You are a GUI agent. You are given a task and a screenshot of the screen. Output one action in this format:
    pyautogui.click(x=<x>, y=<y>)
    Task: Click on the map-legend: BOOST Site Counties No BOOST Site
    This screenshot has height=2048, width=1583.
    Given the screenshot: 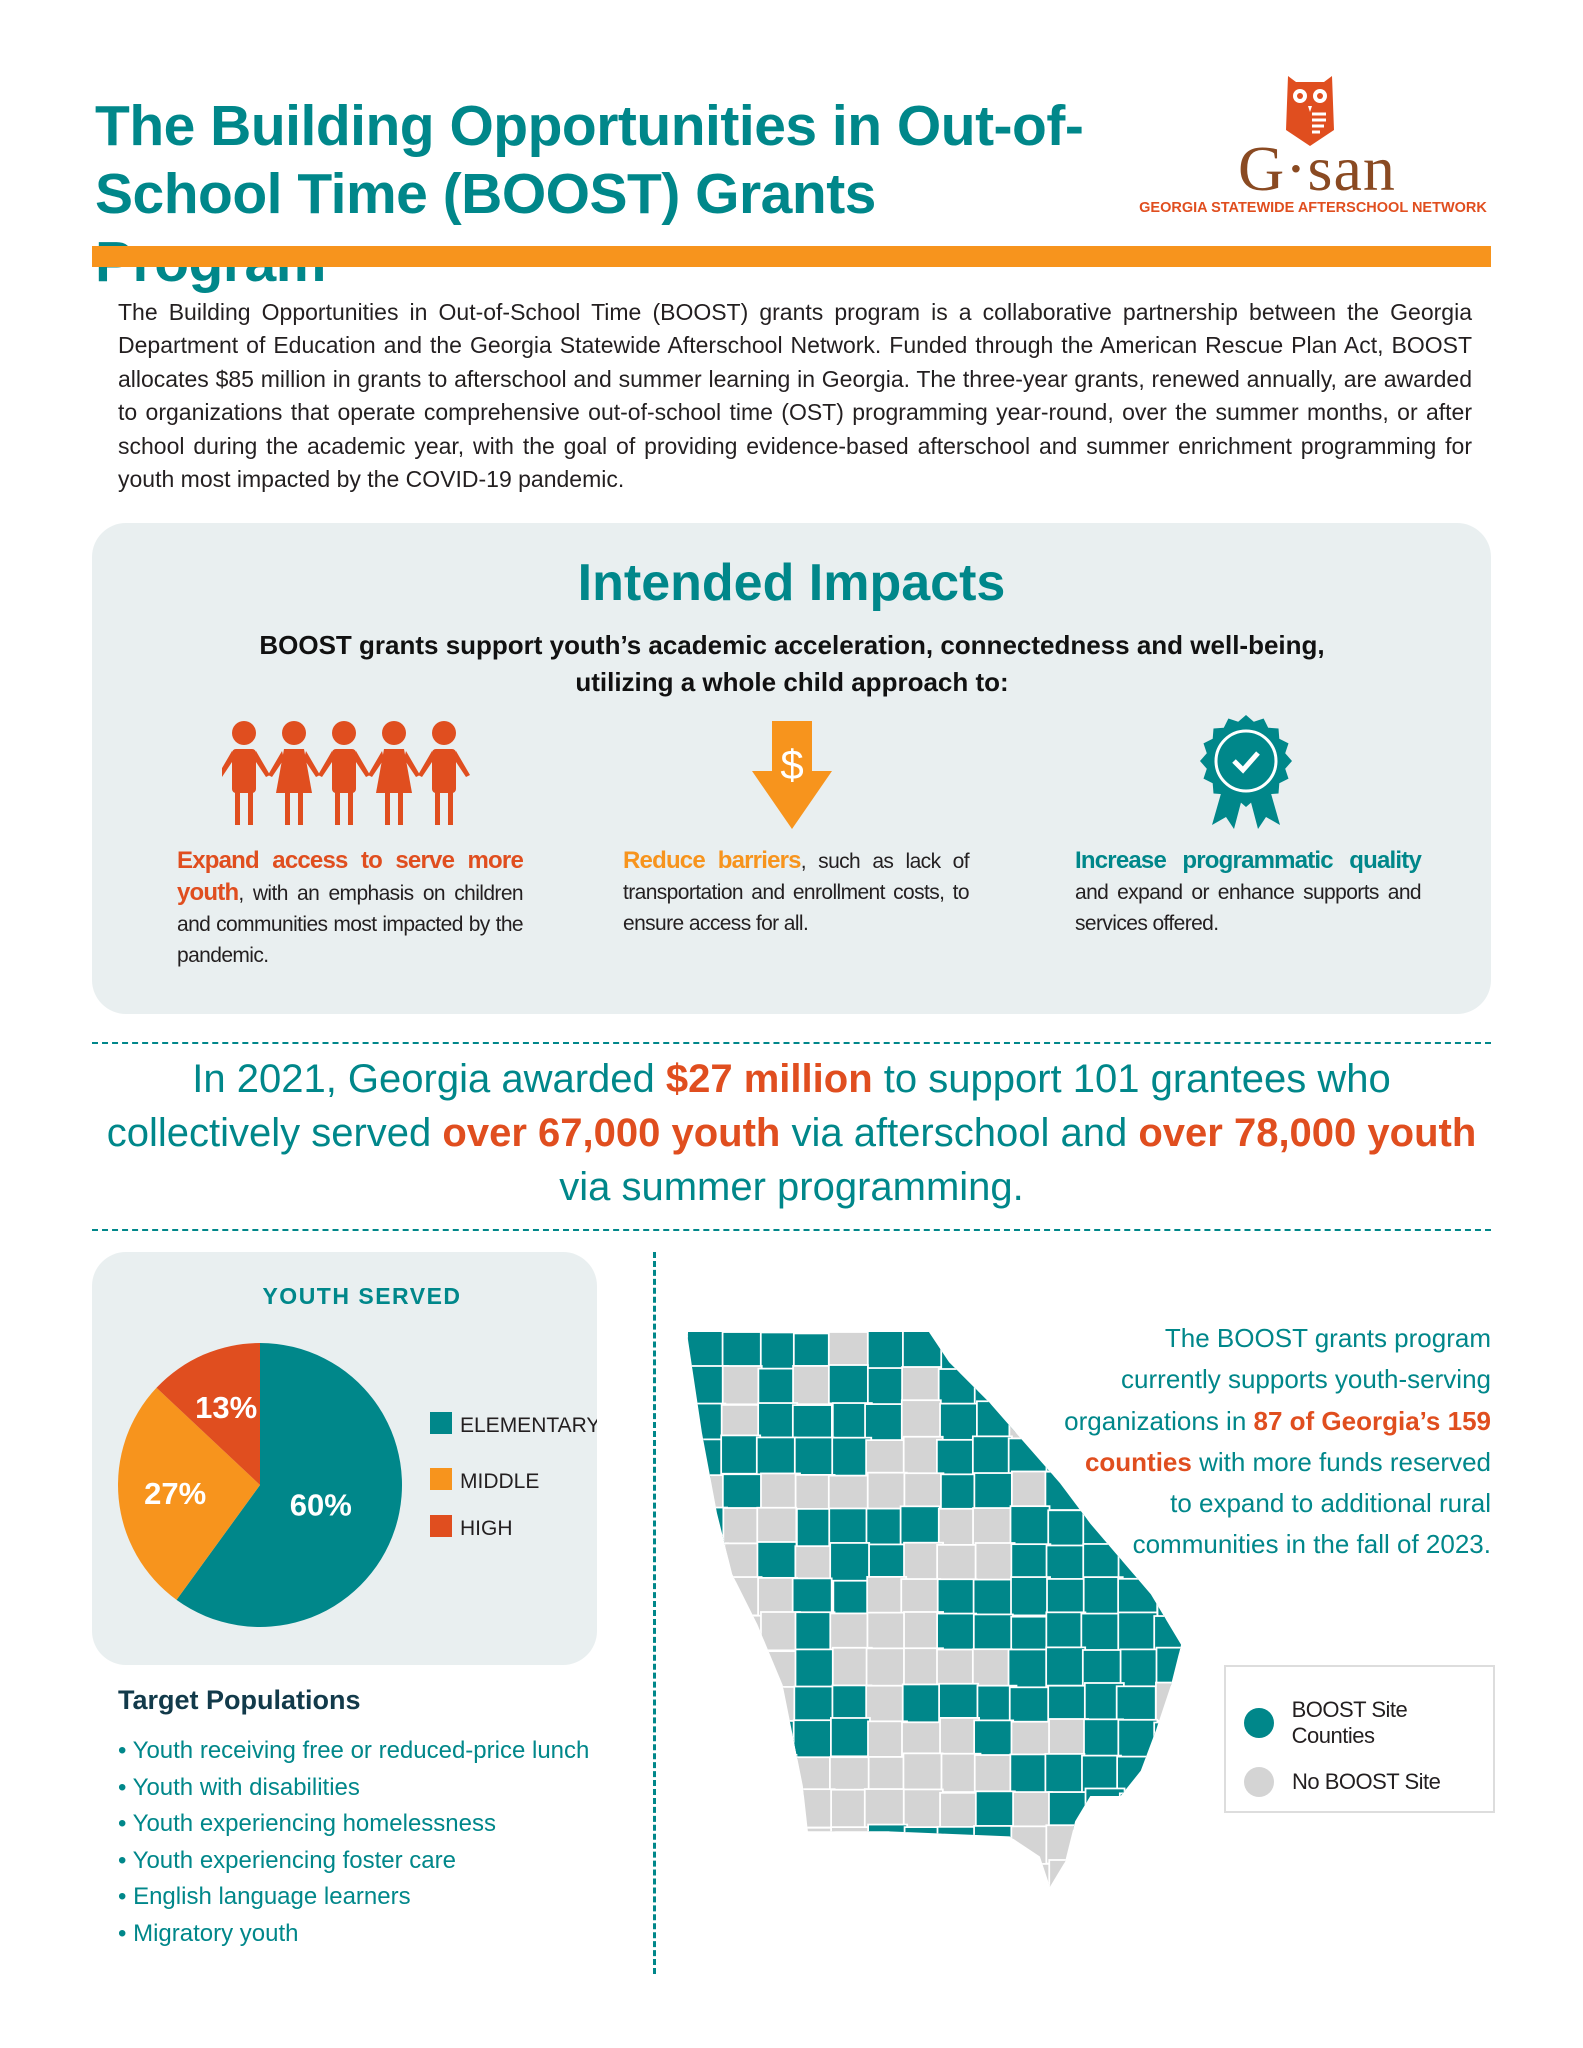 What is the action you would take?
    pyautogui.click(x=1359, y=1739)
    